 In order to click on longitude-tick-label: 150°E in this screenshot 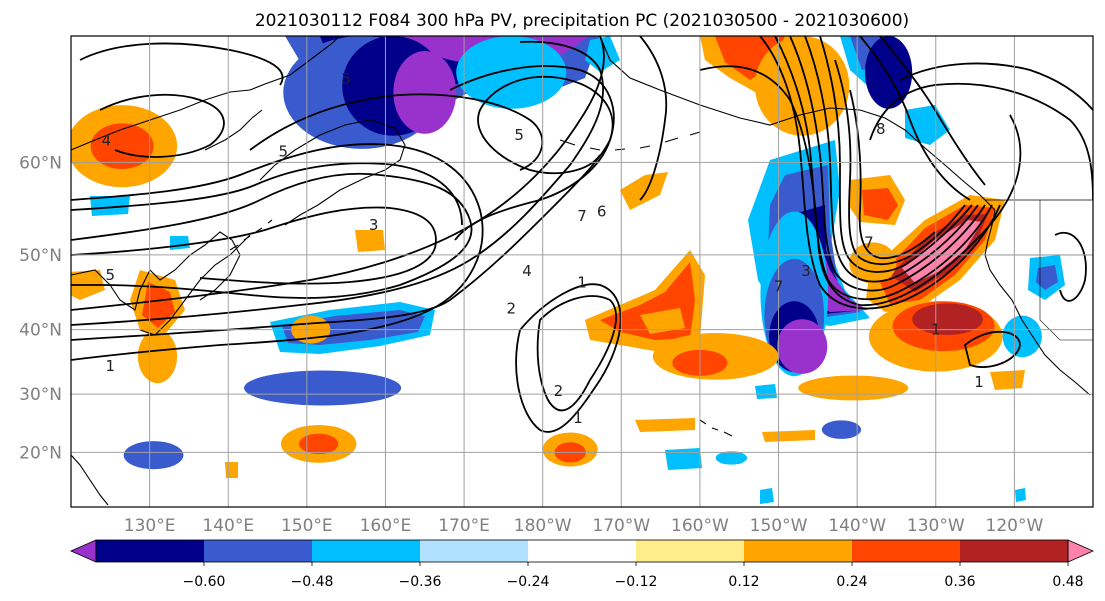, I will do `click(307, 526)`.